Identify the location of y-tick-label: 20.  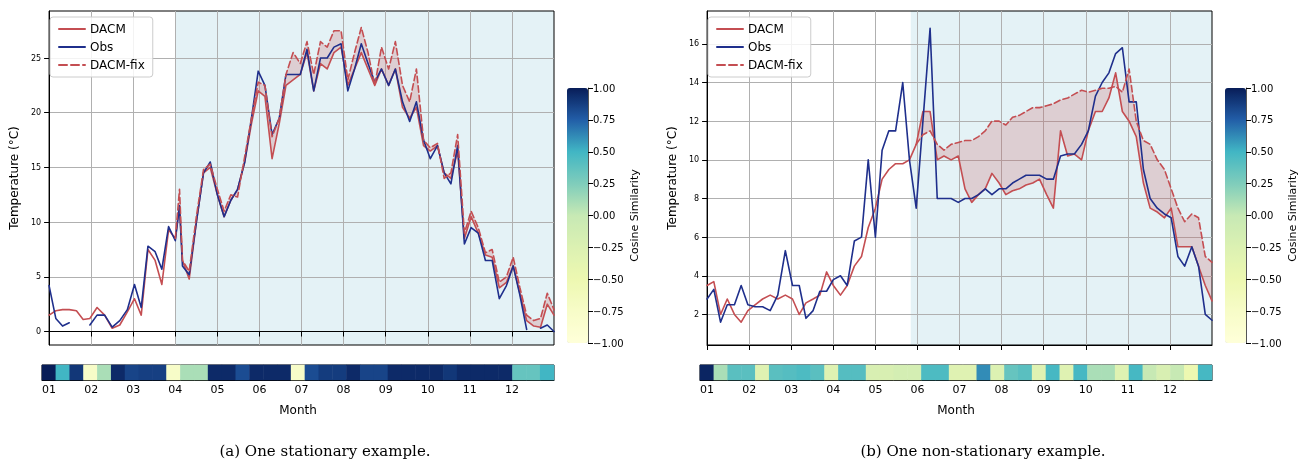
(36, 113).